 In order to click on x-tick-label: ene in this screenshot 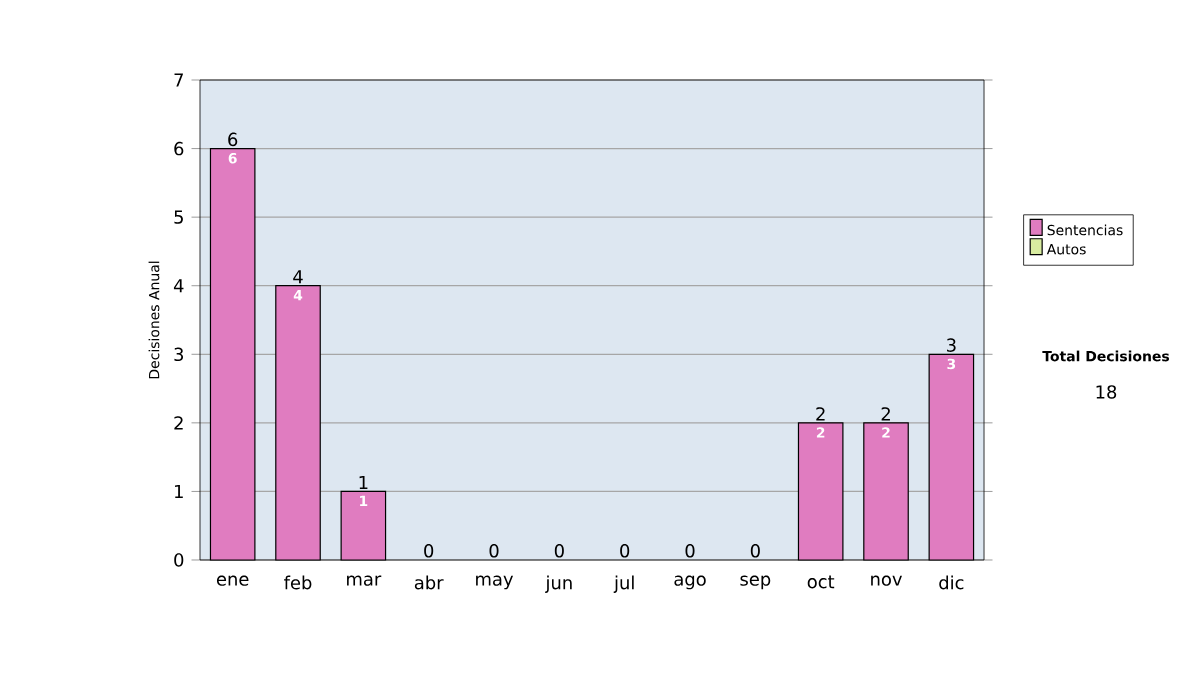, I will do `click(232, 580)`.